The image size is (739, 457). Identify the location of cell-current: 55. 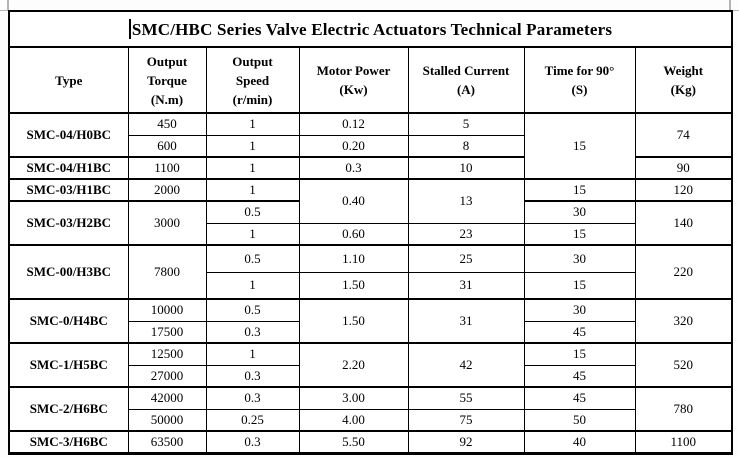
(466, 398).